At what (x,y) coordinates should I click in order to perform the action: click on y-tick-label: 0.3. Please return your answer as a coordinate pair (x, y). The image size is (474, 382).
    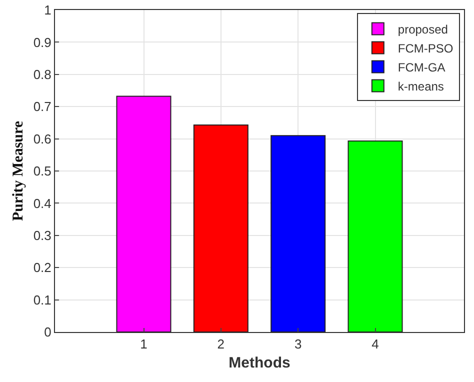
    Looking at the image, I should click on (42, 235).